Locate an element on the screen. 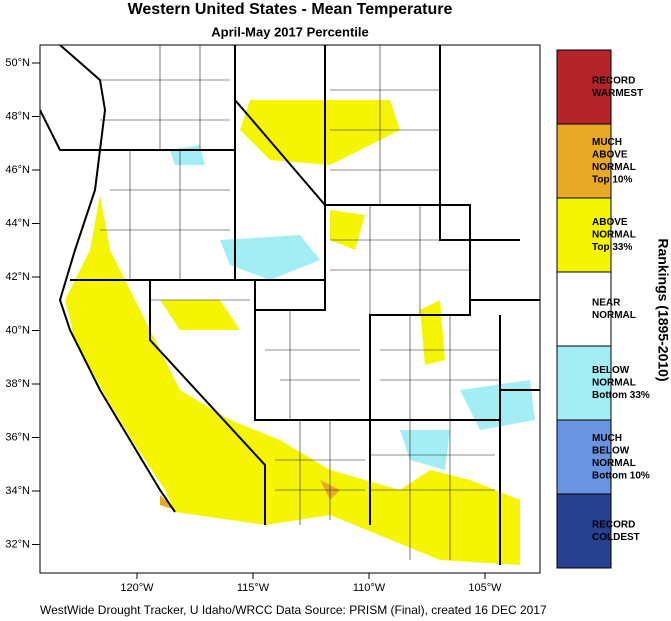  lat-label: 38°N is located at coordinates (17, 384).